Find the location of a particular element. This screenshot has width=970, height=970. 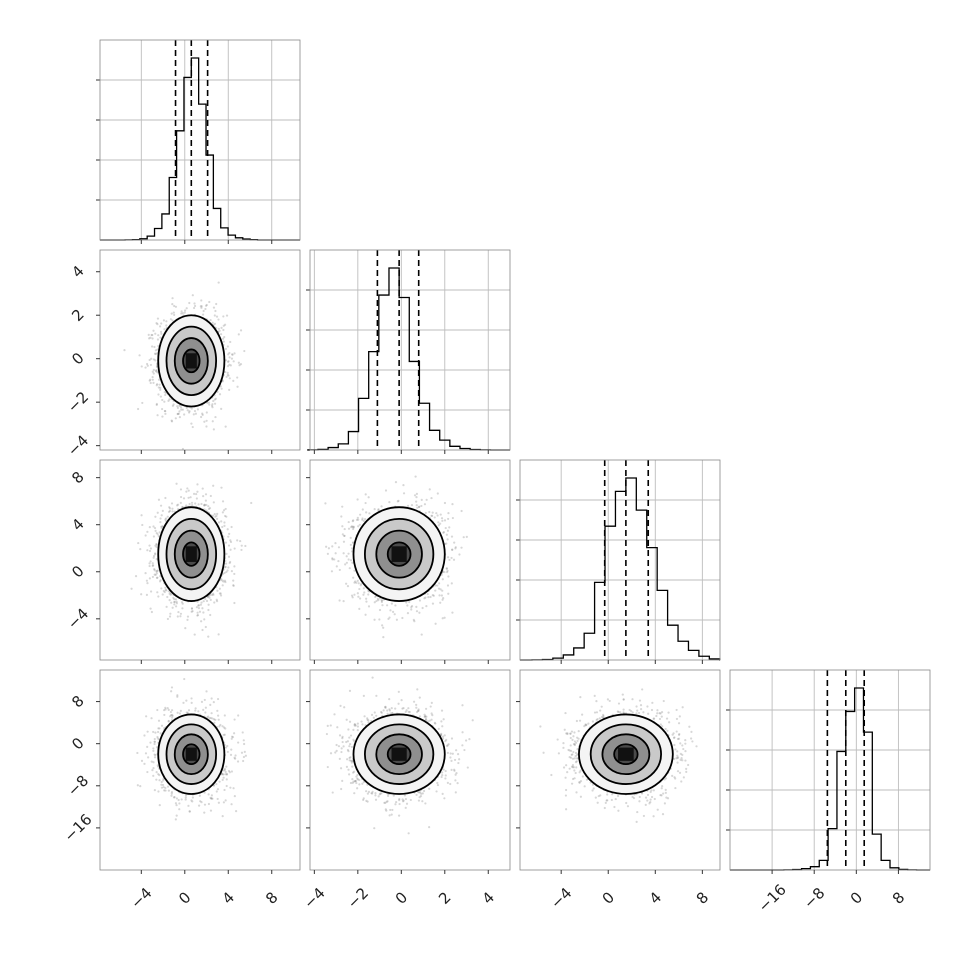

panel-frame is located at coordinates (200, 560).